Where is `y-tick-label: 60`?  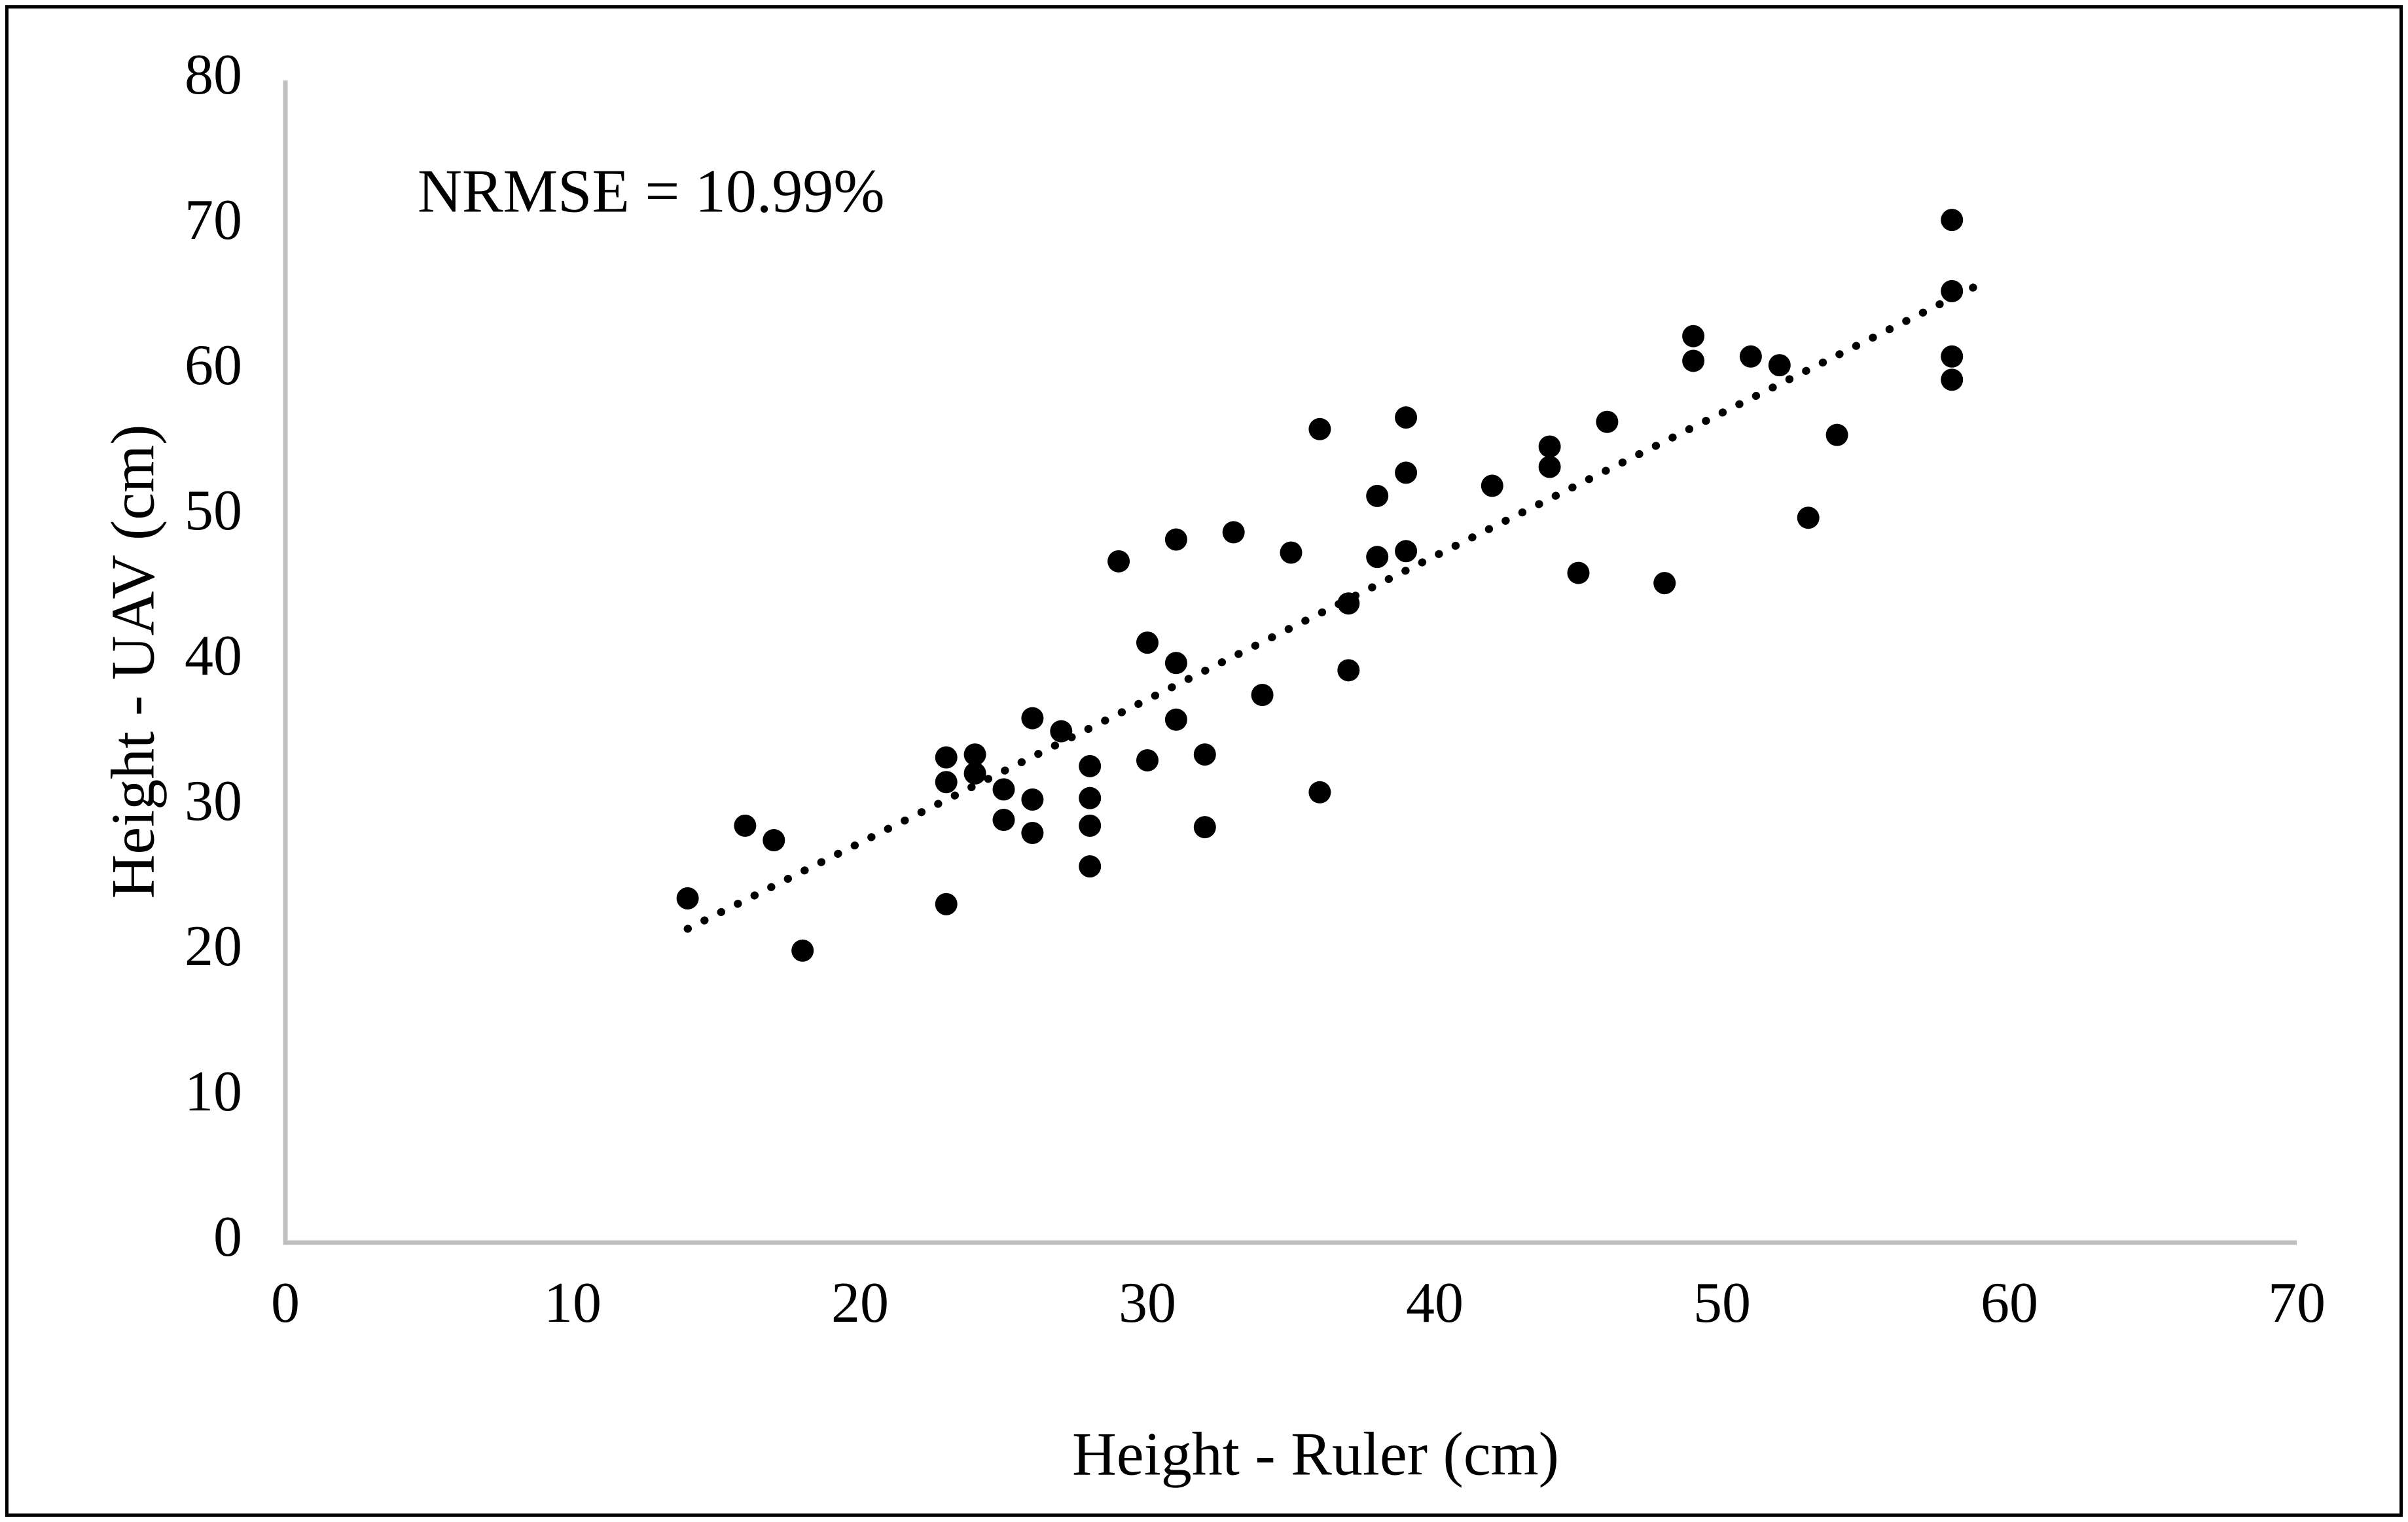
y-tick-label: 60 is located at coordinates (213, 365).